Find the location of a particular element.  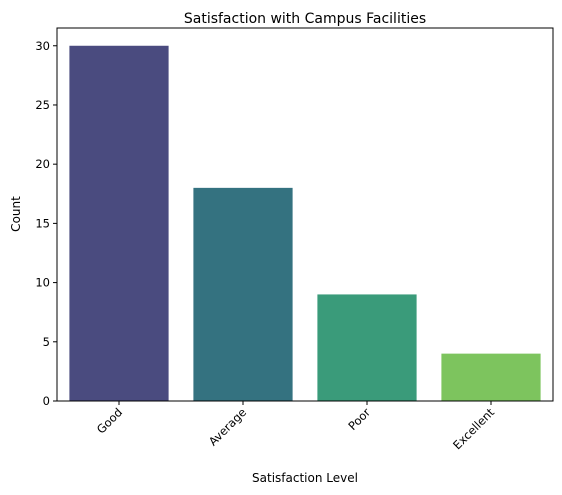

y-axis-label: Count is located at coordinates (16, 214).